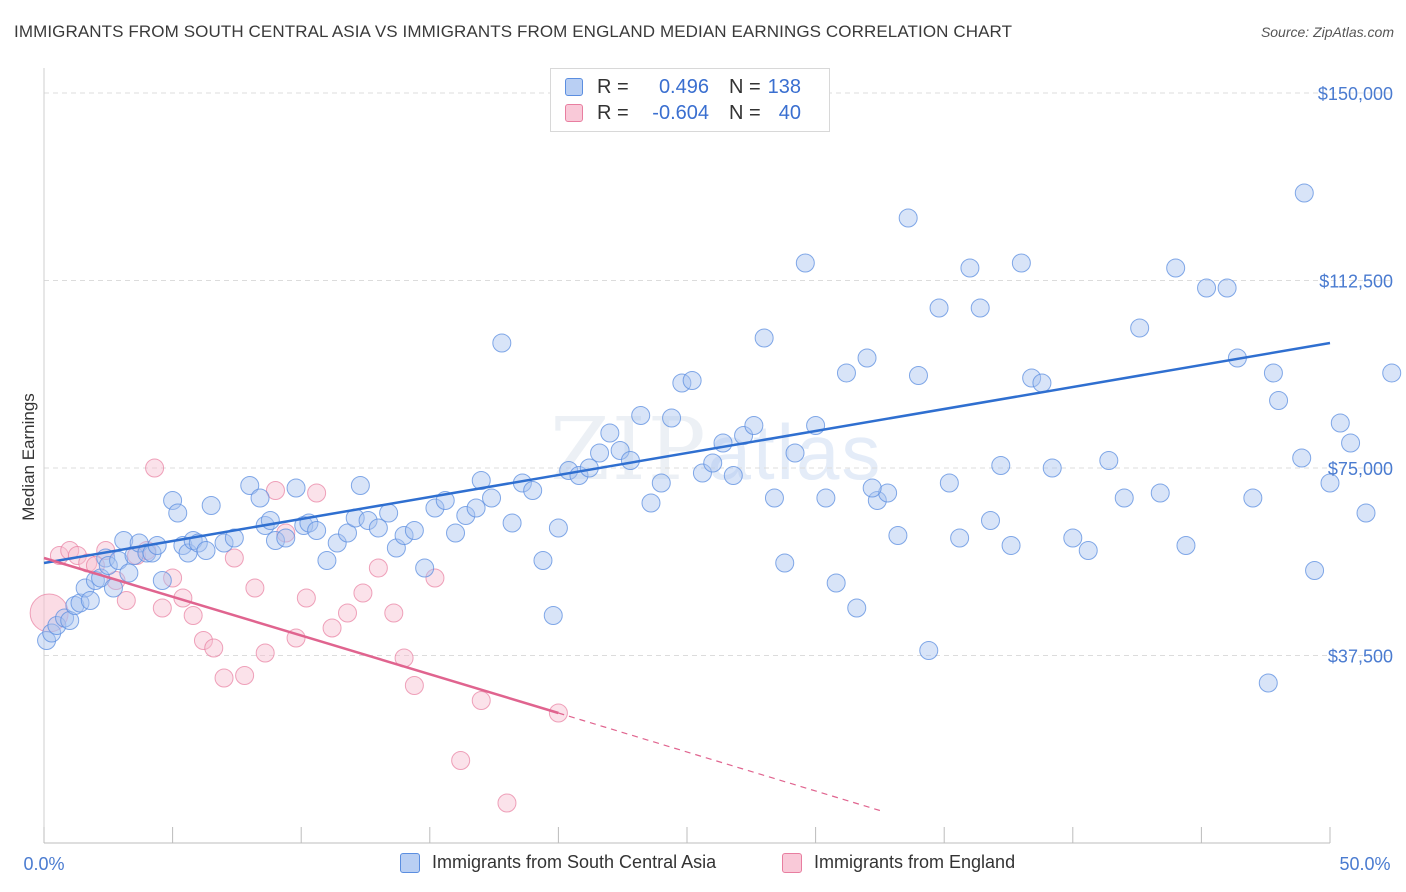 The height and width of the screenshot is (892, 1406). I want to click on legend-r-value: 0.496, so click(683, 86).